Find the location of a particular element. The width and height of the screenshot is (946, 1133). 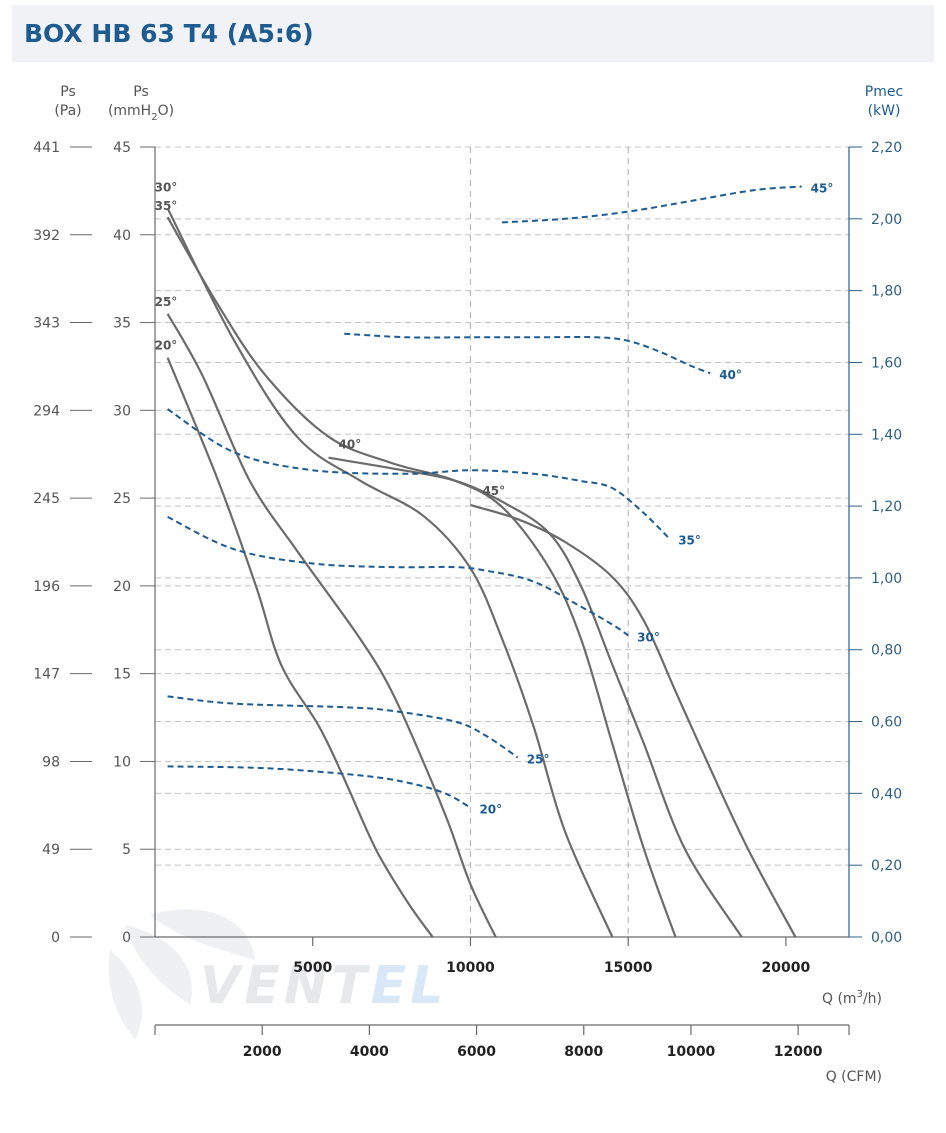

power-curve-30deg is located at coordinates (398, 576).